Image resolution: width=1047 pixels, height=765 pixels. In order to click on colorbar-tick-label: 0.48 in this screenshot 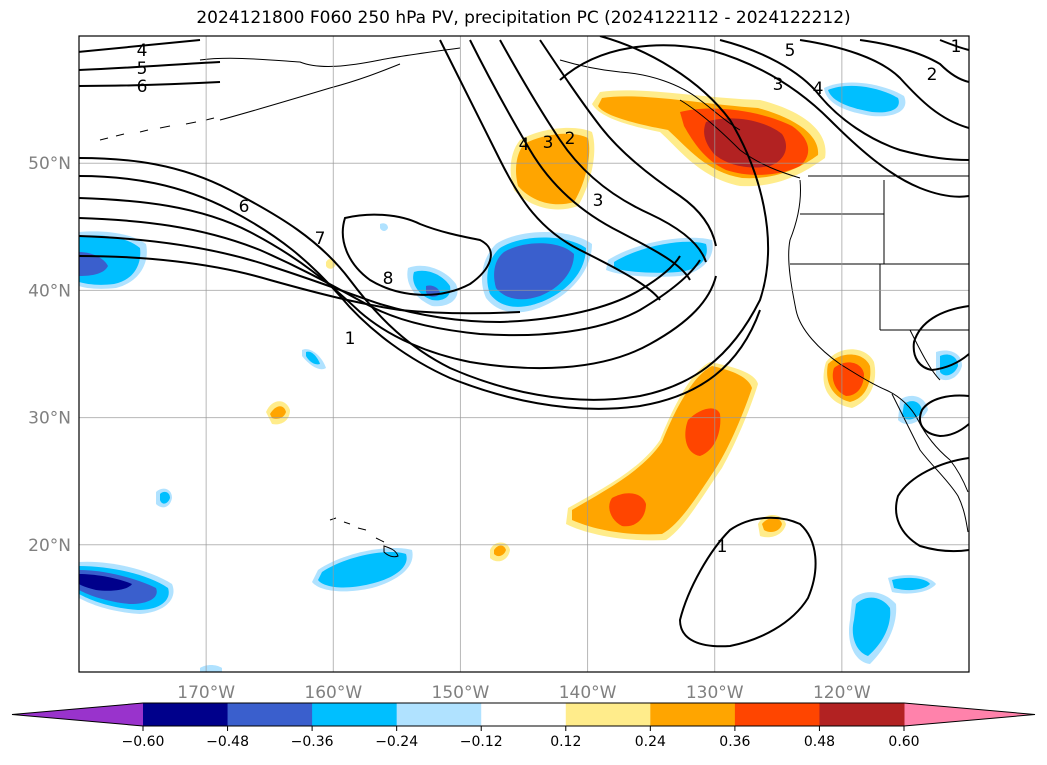, I will do `click(819, 742)`.